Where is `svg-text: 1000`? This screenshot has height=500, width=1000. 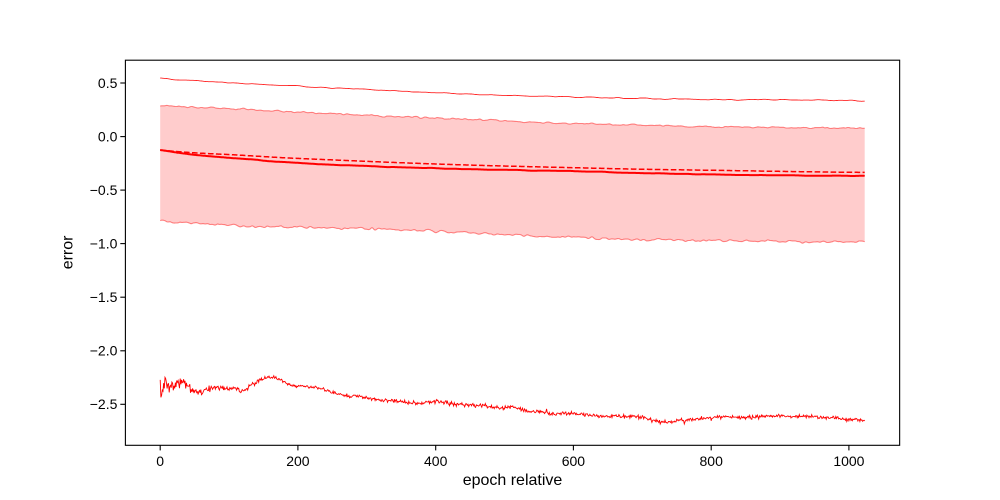 svg-text: 1000 is located at coordinates (848, 461).